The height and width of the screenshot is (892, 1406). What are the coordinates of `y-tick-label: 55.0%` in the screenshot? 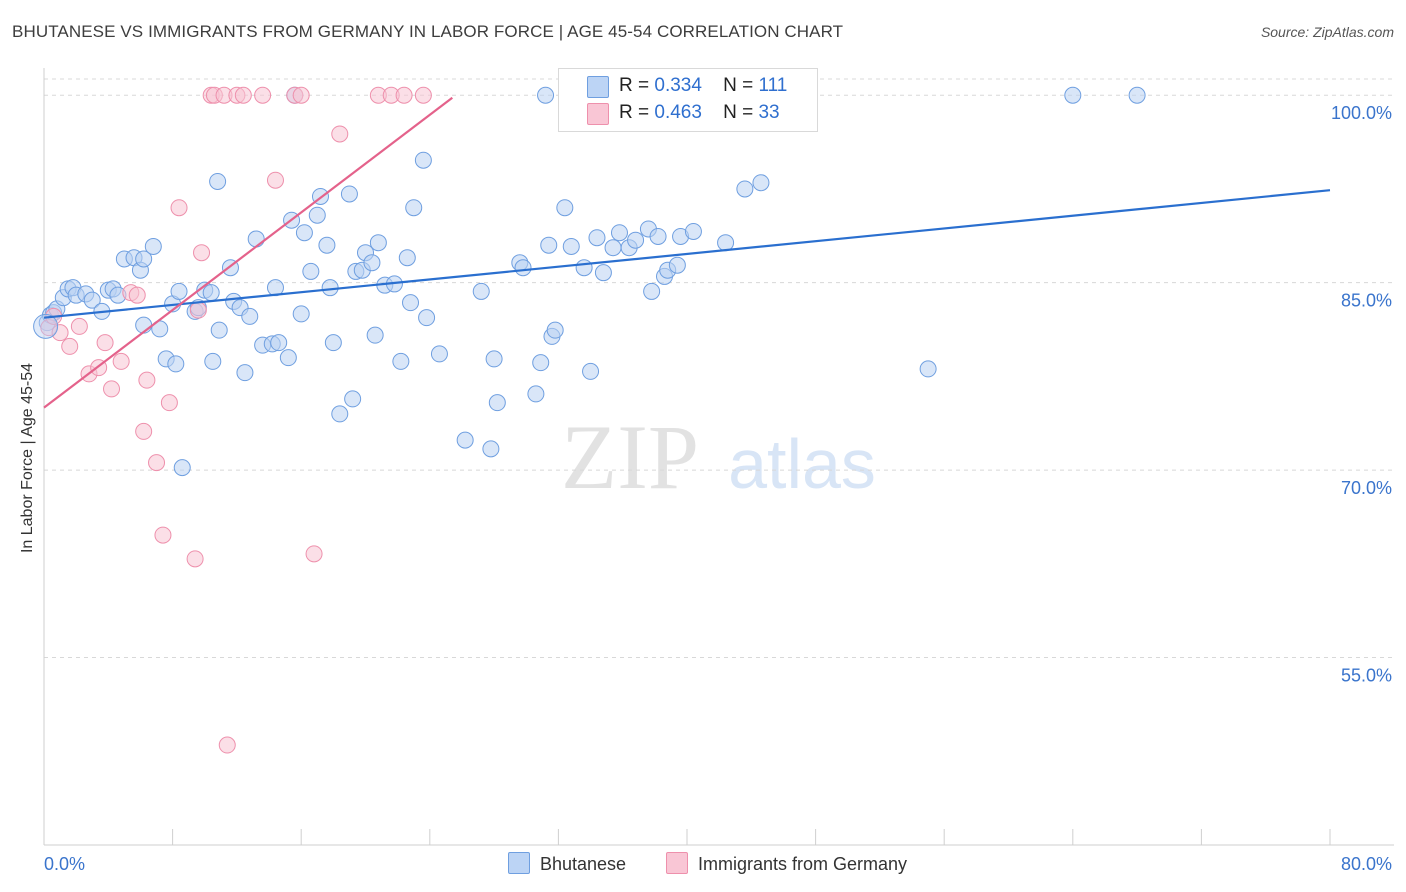 It's located at (1366, 676).